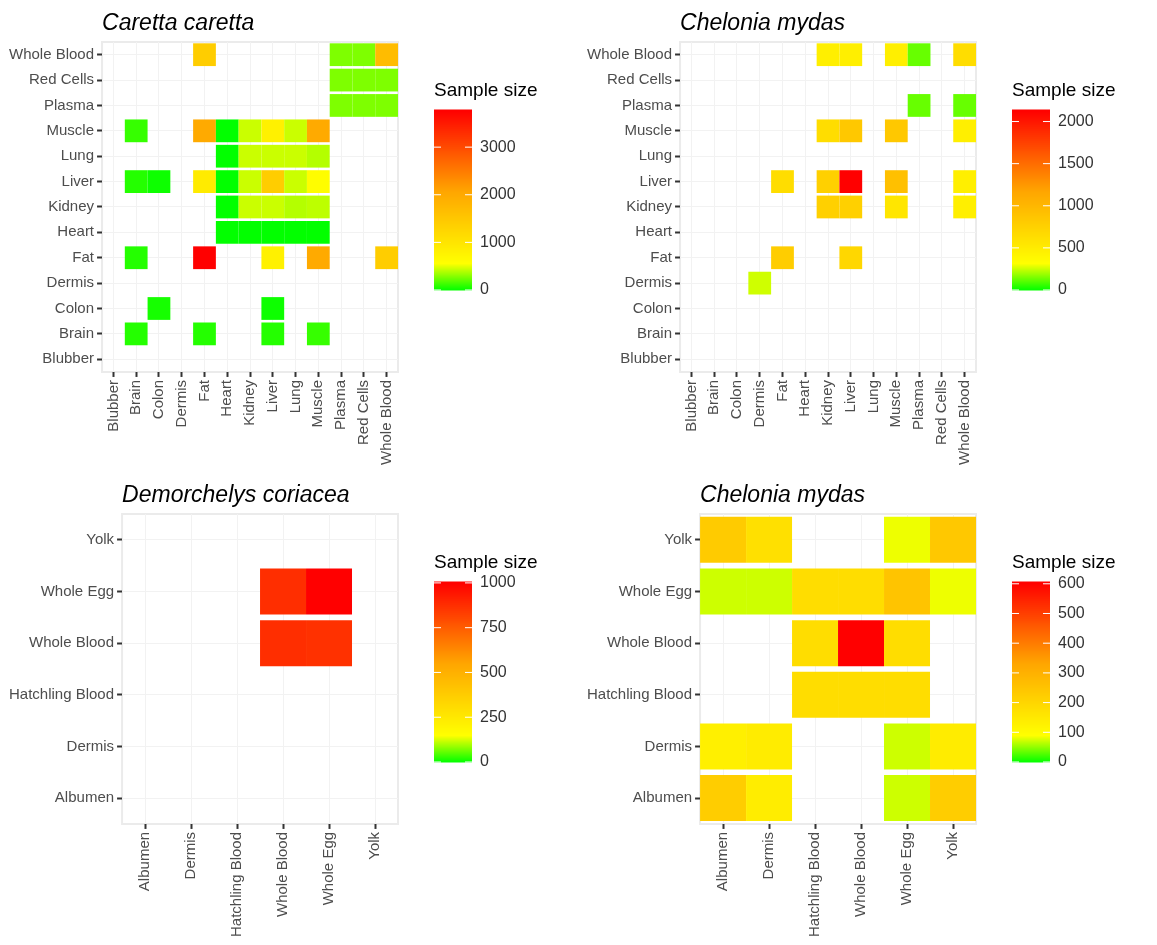  I want to click on x-tick-label: Liver, so click(271, 396).